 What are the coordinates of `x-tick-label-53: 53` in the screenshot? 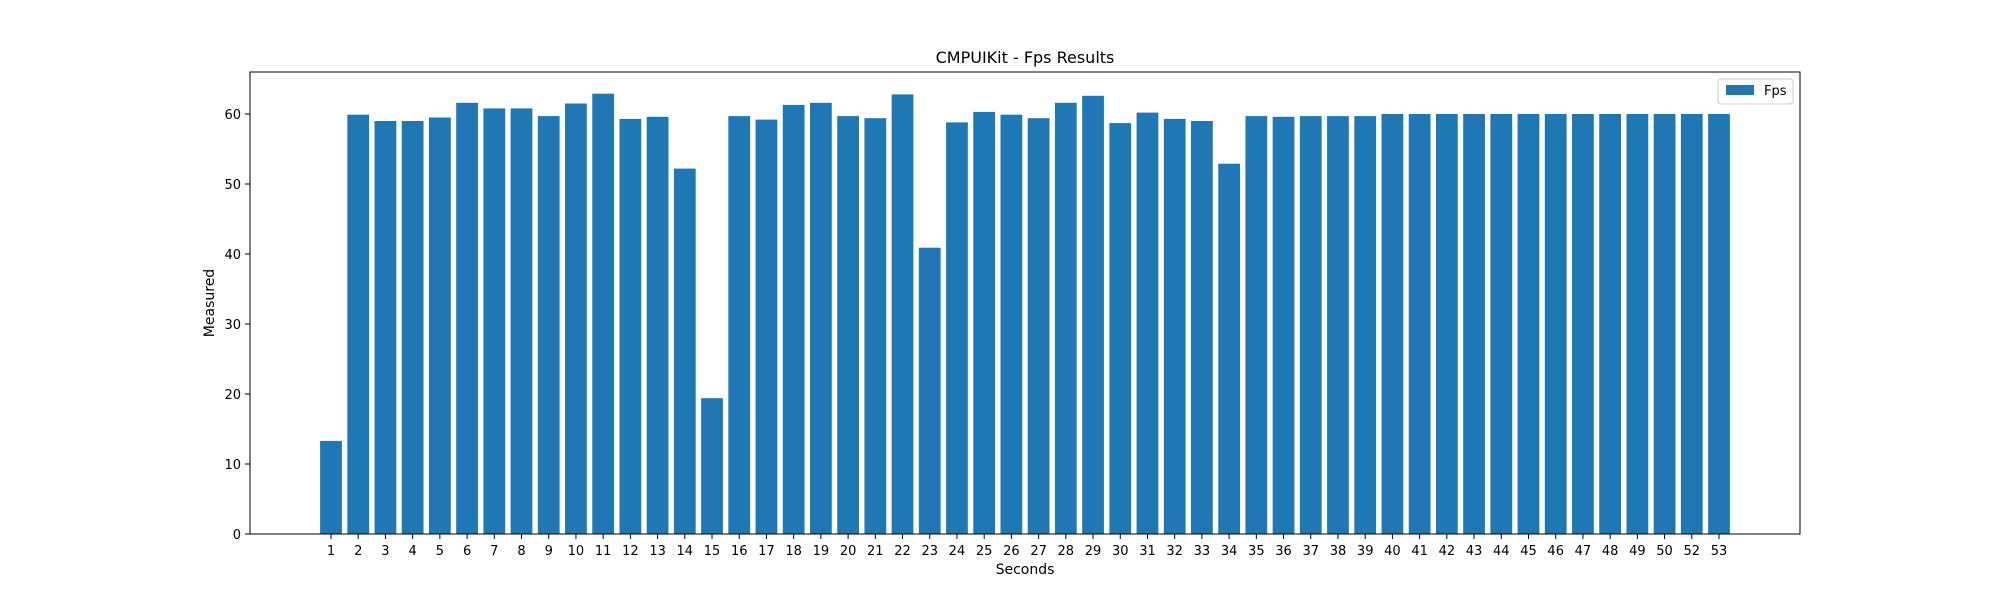 It's located at (1719, 551).